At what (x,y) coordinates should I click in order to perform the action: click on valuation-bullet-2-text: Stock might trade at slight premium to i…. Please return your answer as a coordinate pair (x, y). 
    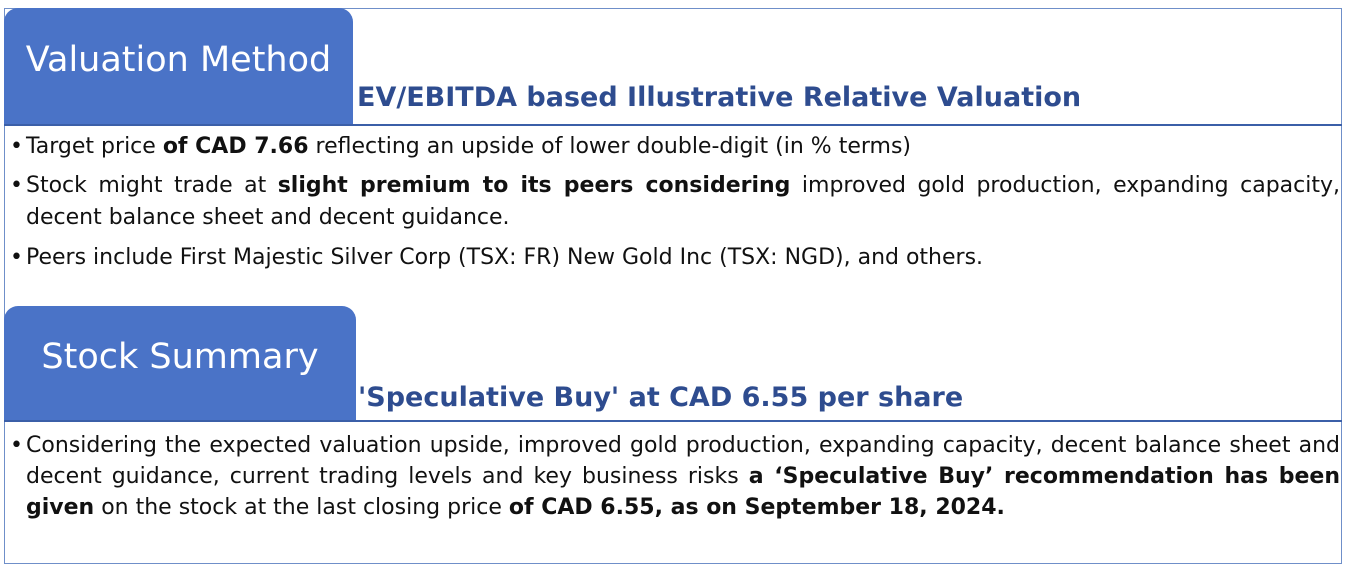
    Looking at the image, I should click on (683, 201).